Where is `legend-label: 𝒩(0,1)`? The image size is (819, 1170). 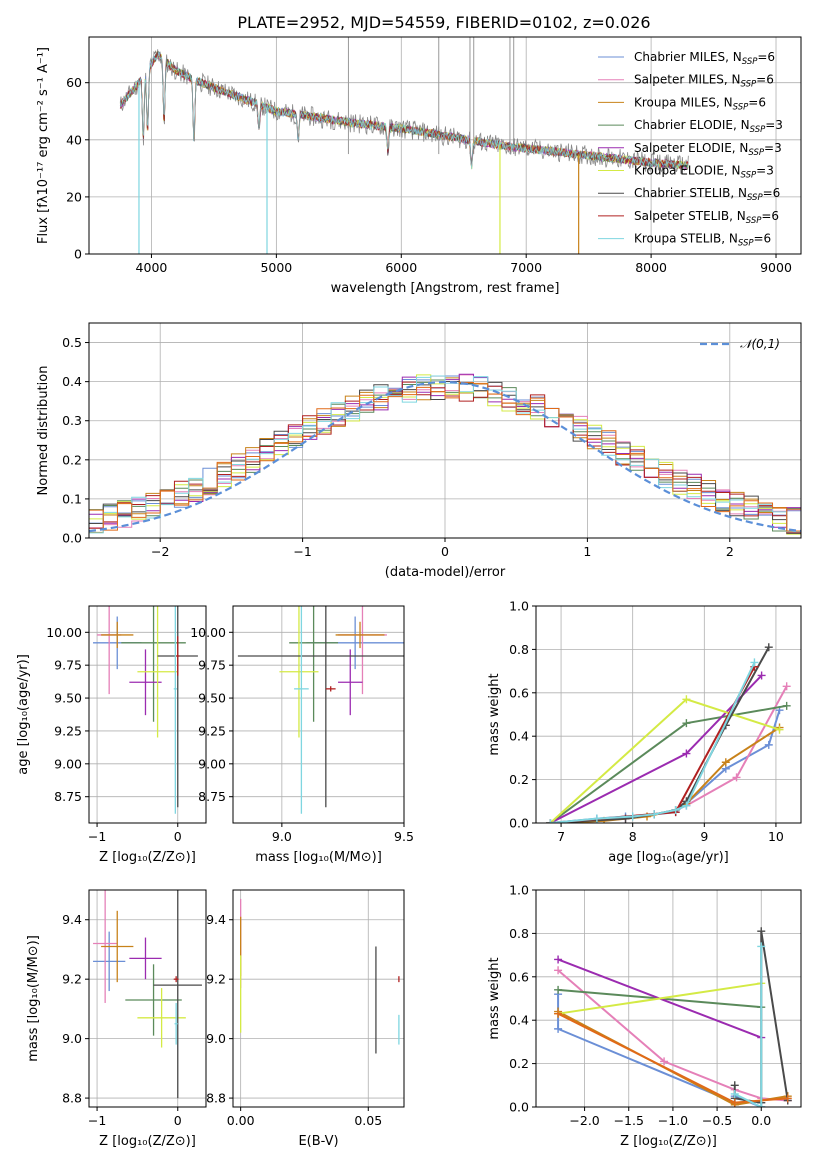
legend-label: 𝒩(0,1) is located at coordinates (760, 344).